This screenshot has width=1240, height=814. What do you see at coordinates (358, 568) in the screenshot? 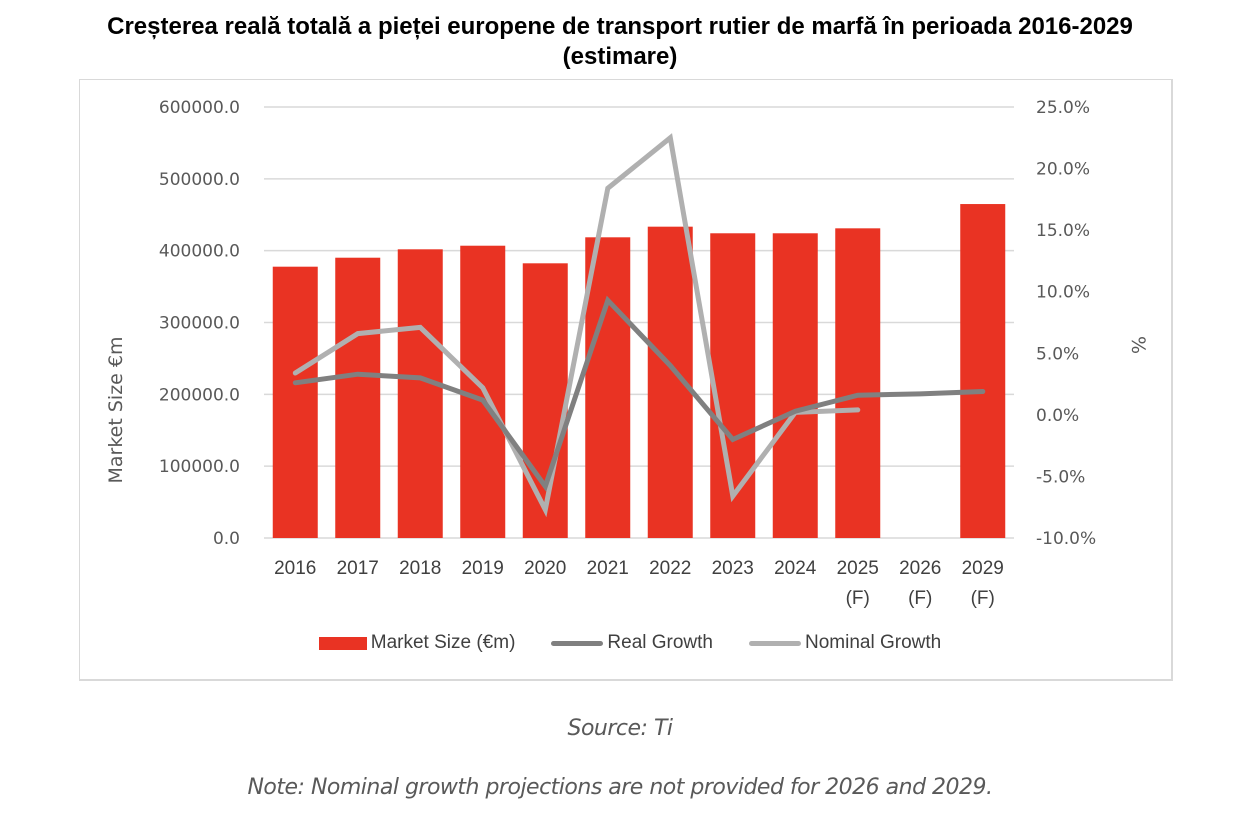
I see `x-tick-label: 2017` at bounding box center [358, 568].